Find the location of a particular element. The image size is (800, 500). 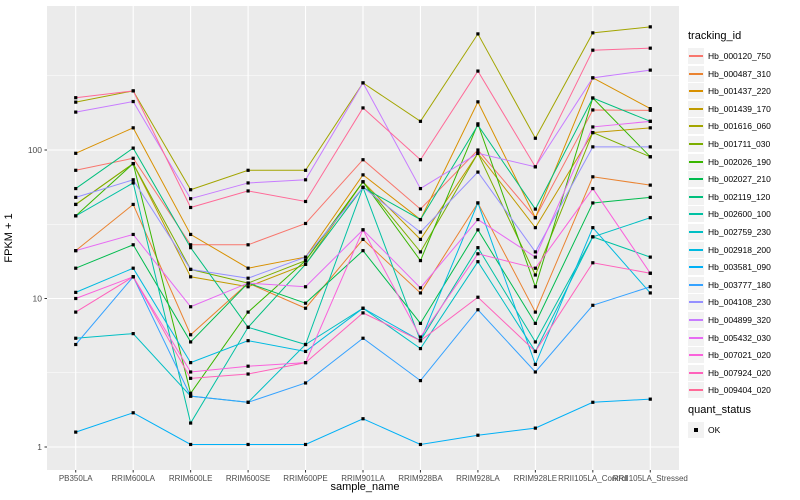

legend-item-Hb_001439_170: Hb_001439_170 is located at coordinates (744, 108).